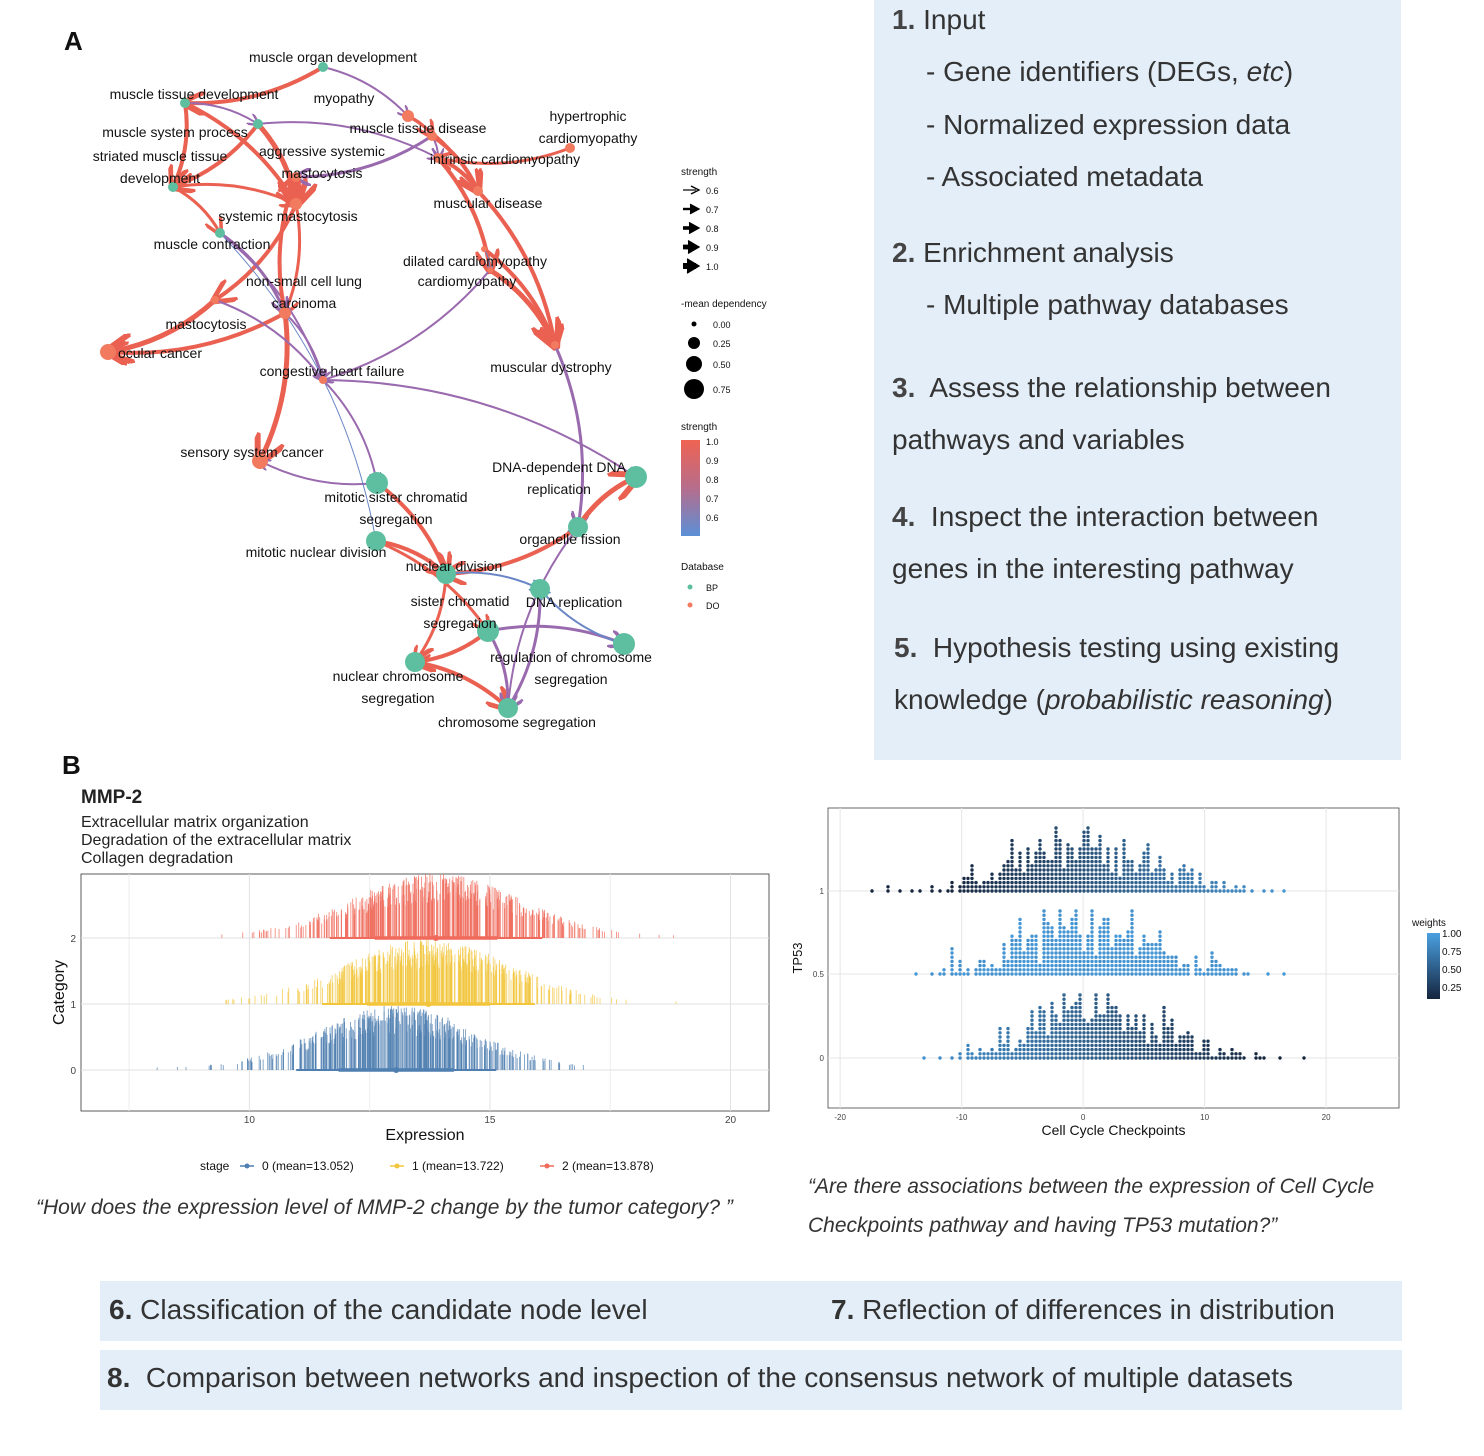 The image size is (1484, 1456). What do you see at coordinates (713, 606) in the screenshot?
I see `legend-database-label: DO` at bounding box center [713, 606].